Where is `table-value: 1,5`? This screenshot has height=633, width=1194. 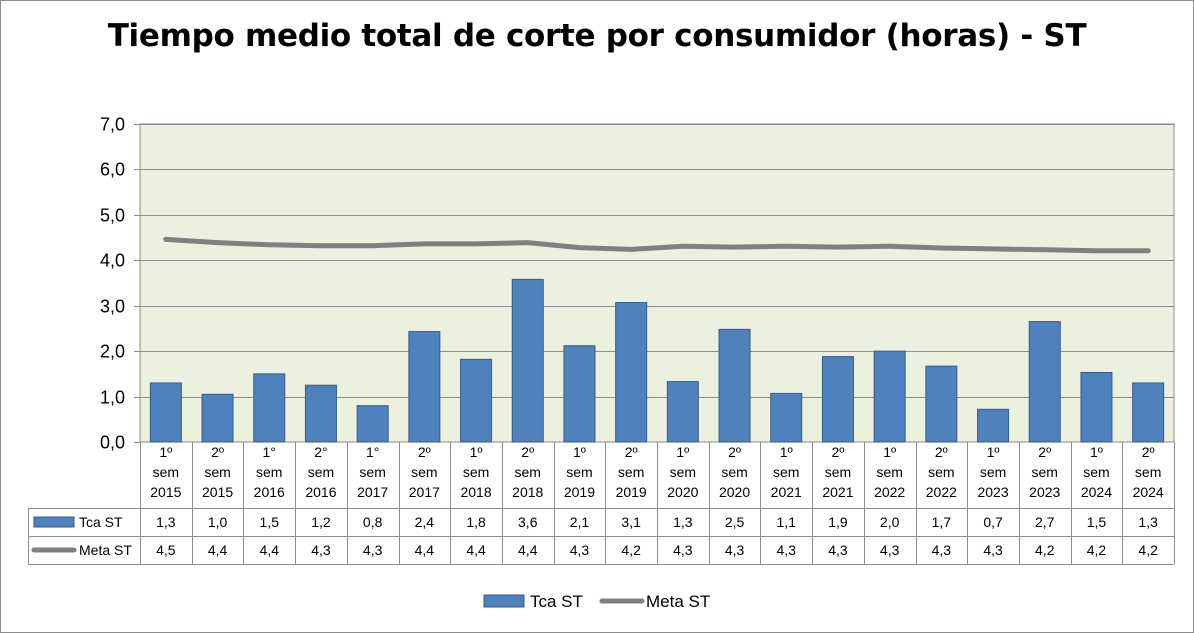
table-value: 1,5 is located at coordinates (1097, 522).